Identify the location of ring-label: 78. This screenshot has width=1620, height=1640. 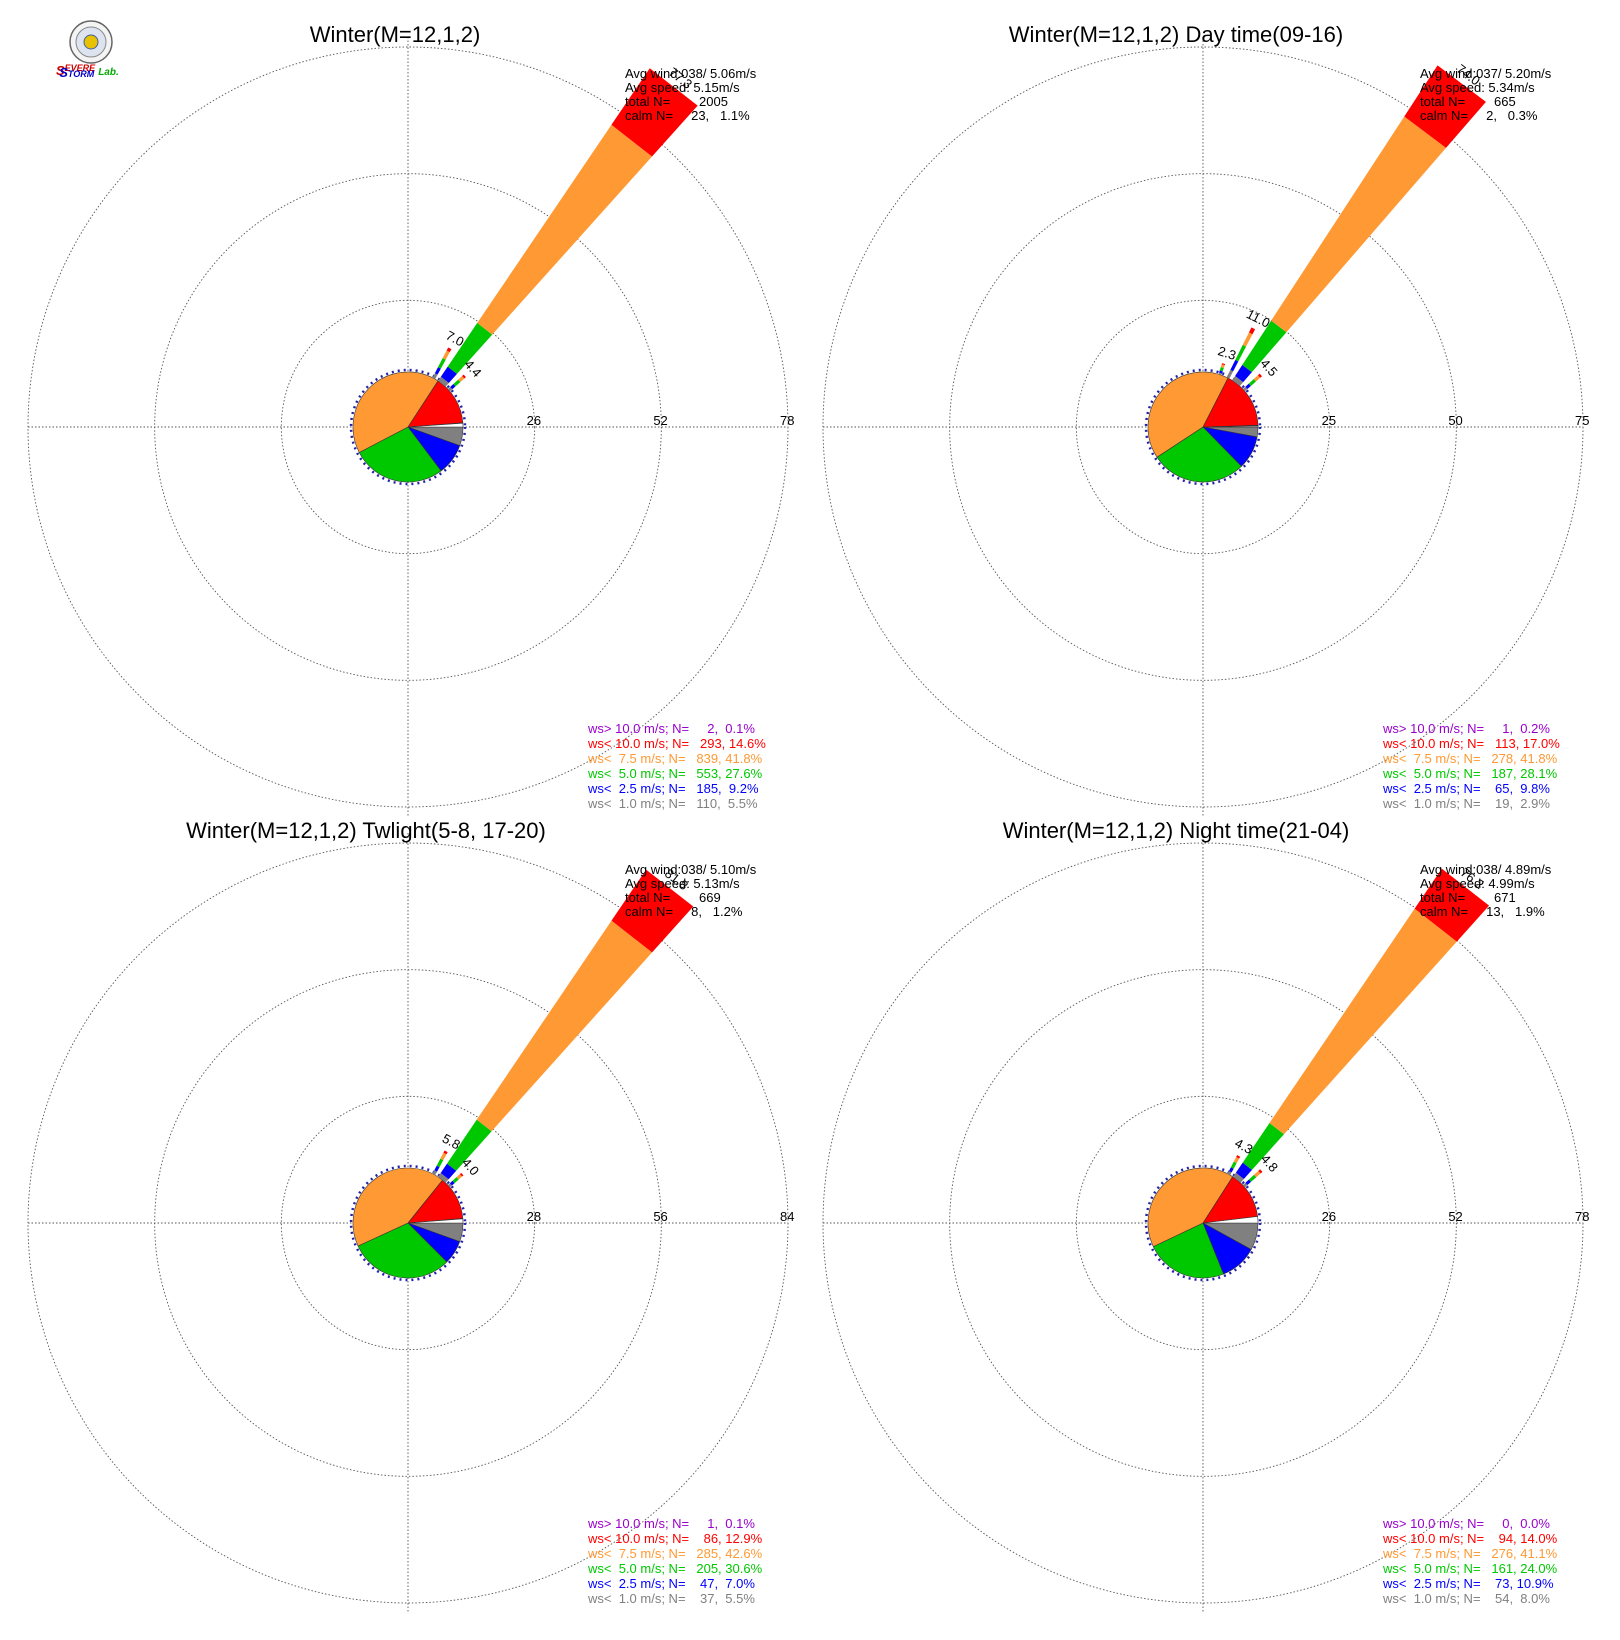
(1582, 1216).